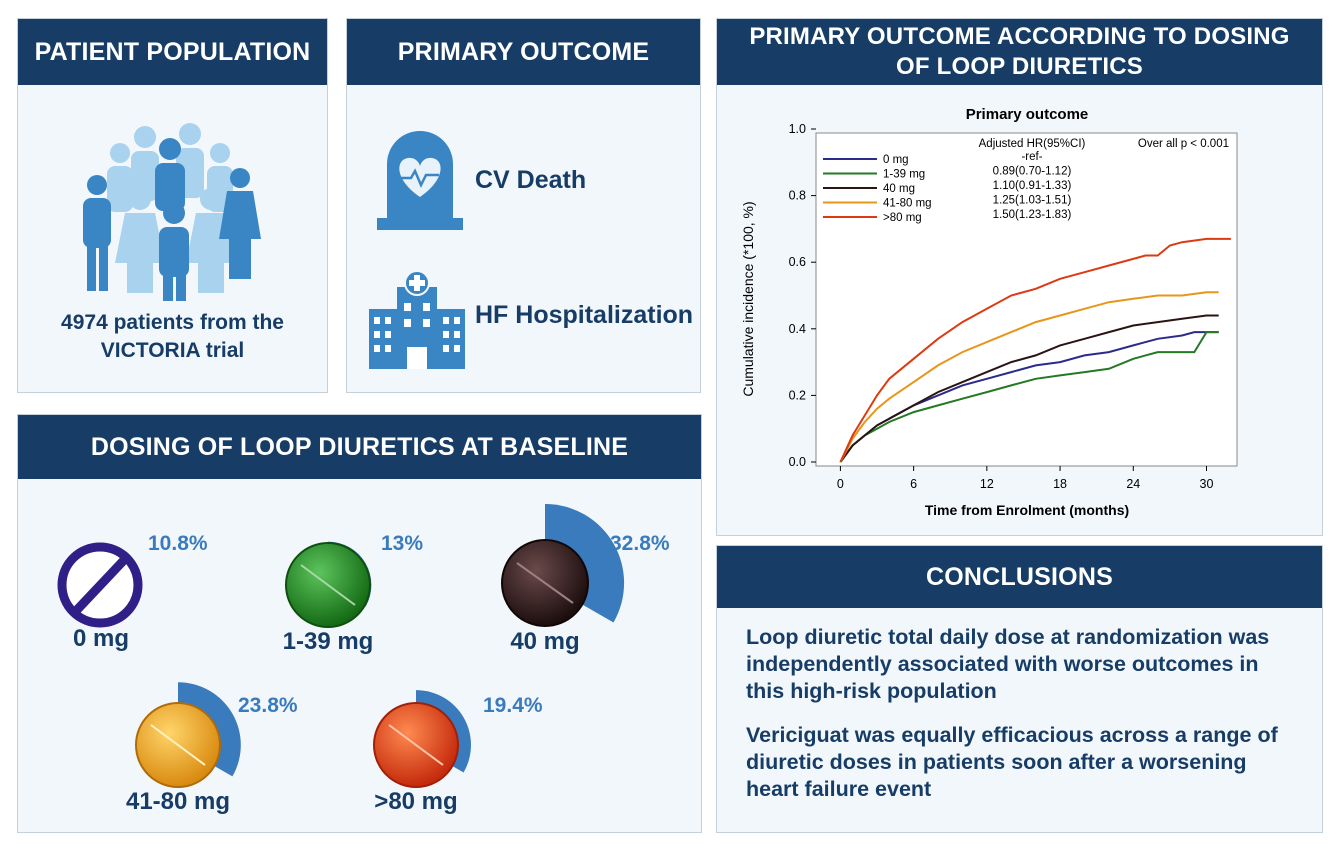 This screenshot has height=850, width=1339. Describe the element at coordinates (899, 189) in the screenshot. I see `legend-label-2: 40 mg` at that location.